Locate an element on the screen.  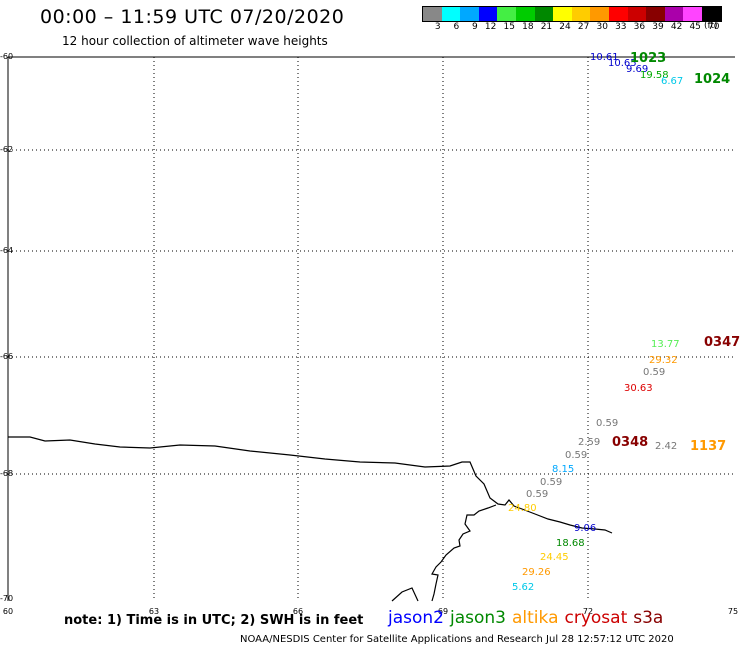
wave-height-value: 24.80 is located at coordinates (522, 508).